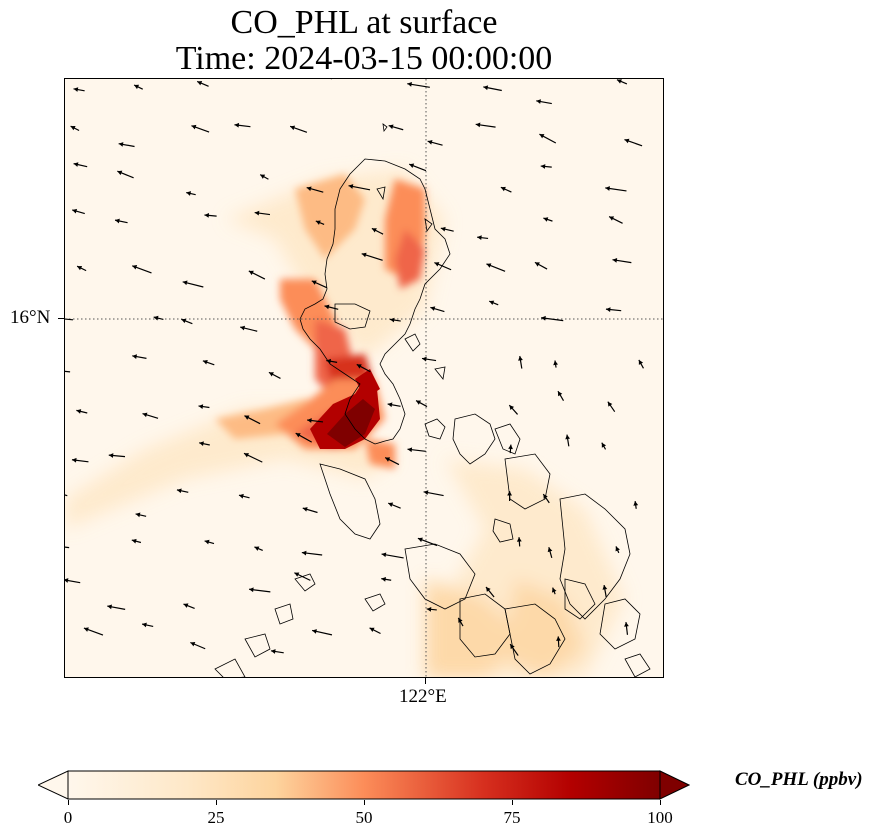 This screenshot has height=836, width=885. Describe the element at coordinates (364, 22) in the screenshot. I see `map-title-line1: CO_PHL at surface` at that location.